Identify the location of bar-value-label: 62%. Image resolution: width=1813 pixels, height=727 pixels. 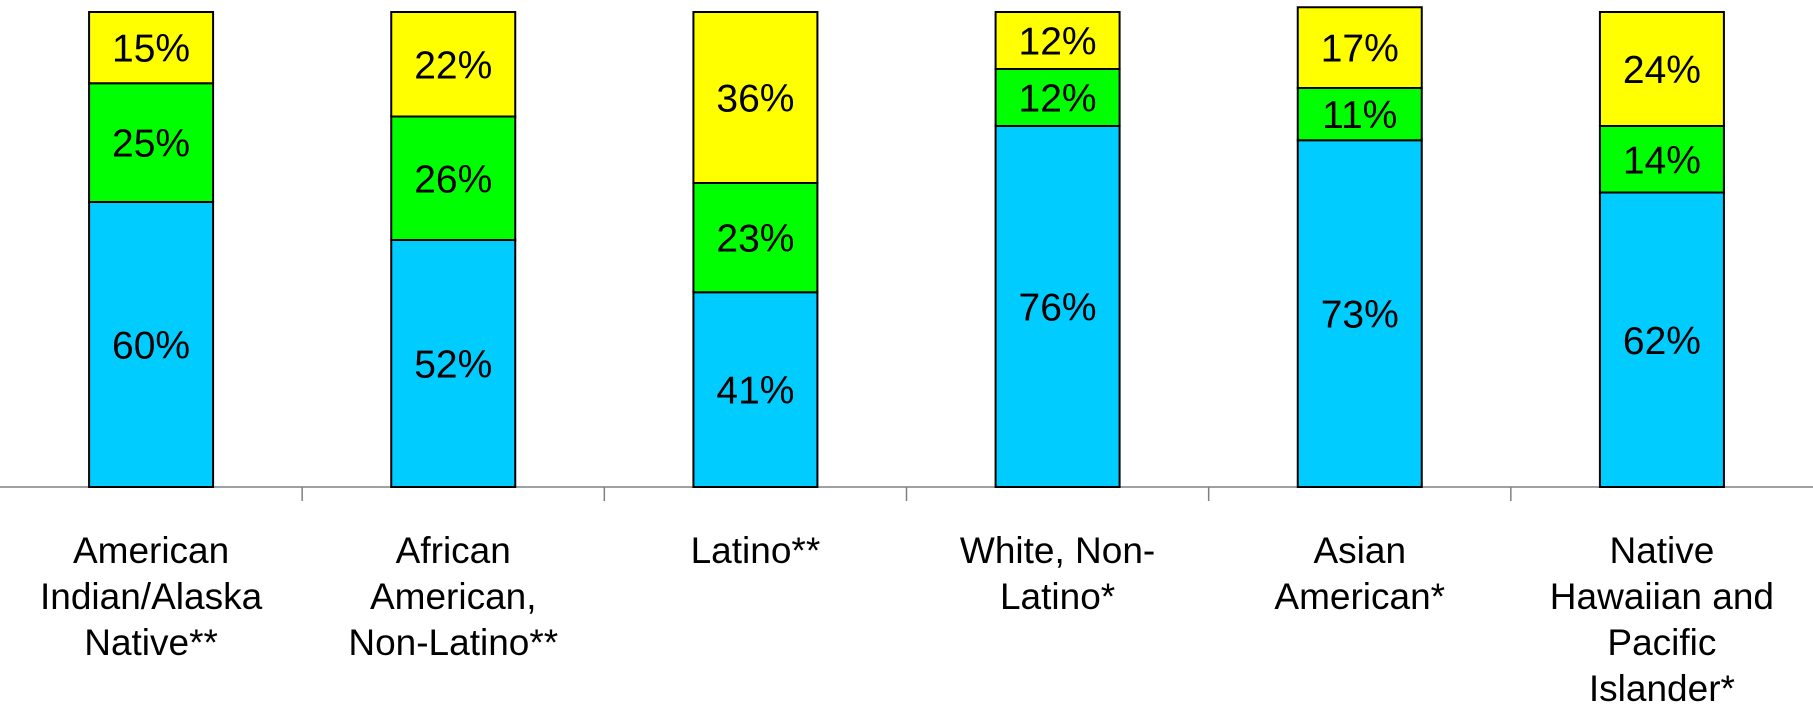
(1662, 341).